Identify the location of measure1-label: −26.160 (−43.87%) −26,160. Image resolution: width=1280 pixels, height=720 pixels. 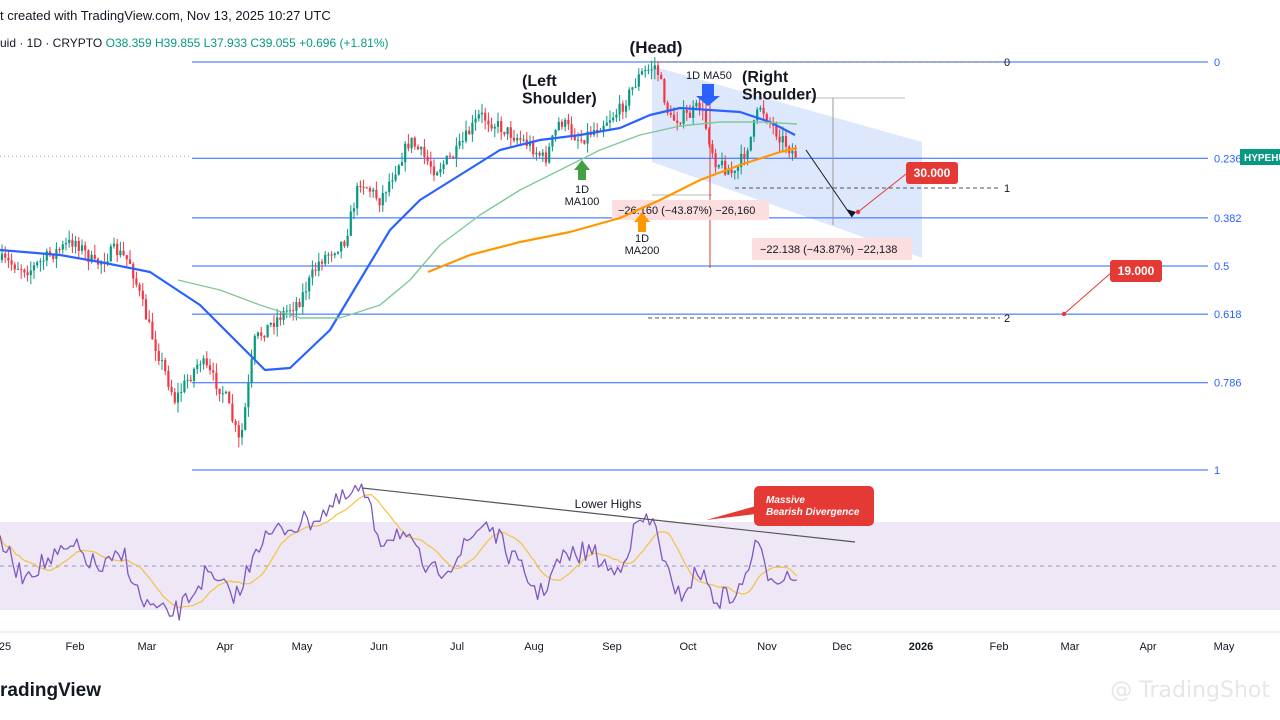
(686, 211).